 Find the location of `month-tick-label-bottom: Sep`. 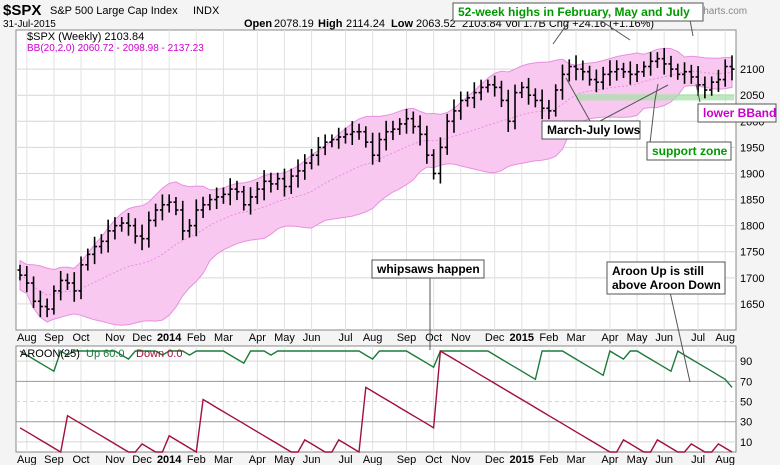

month-tick-label-bottom: Sep is located at coordinates (54, 459).